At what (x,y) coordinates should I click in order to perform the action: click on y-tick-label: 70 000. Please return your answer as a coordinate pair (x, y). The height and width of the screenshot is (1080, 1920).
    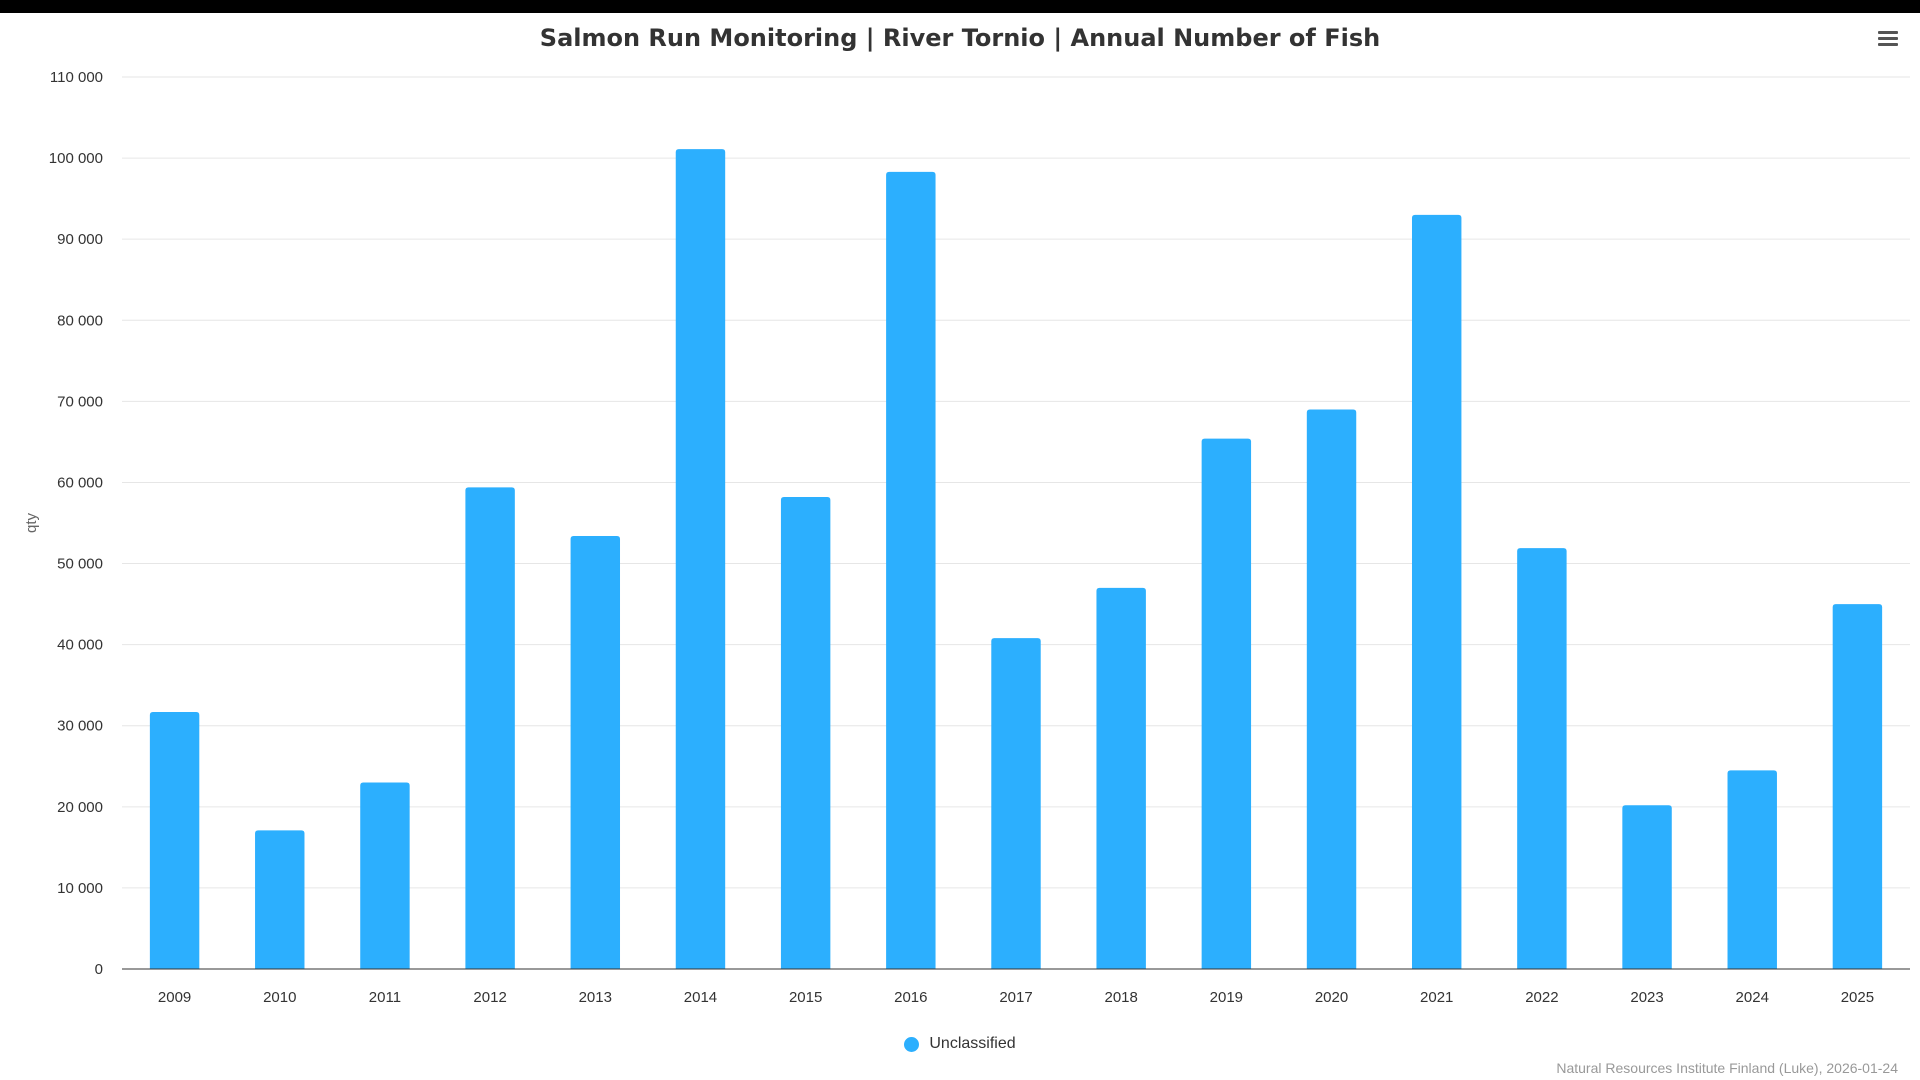
    Looking at the image, I should click on (80, 401).